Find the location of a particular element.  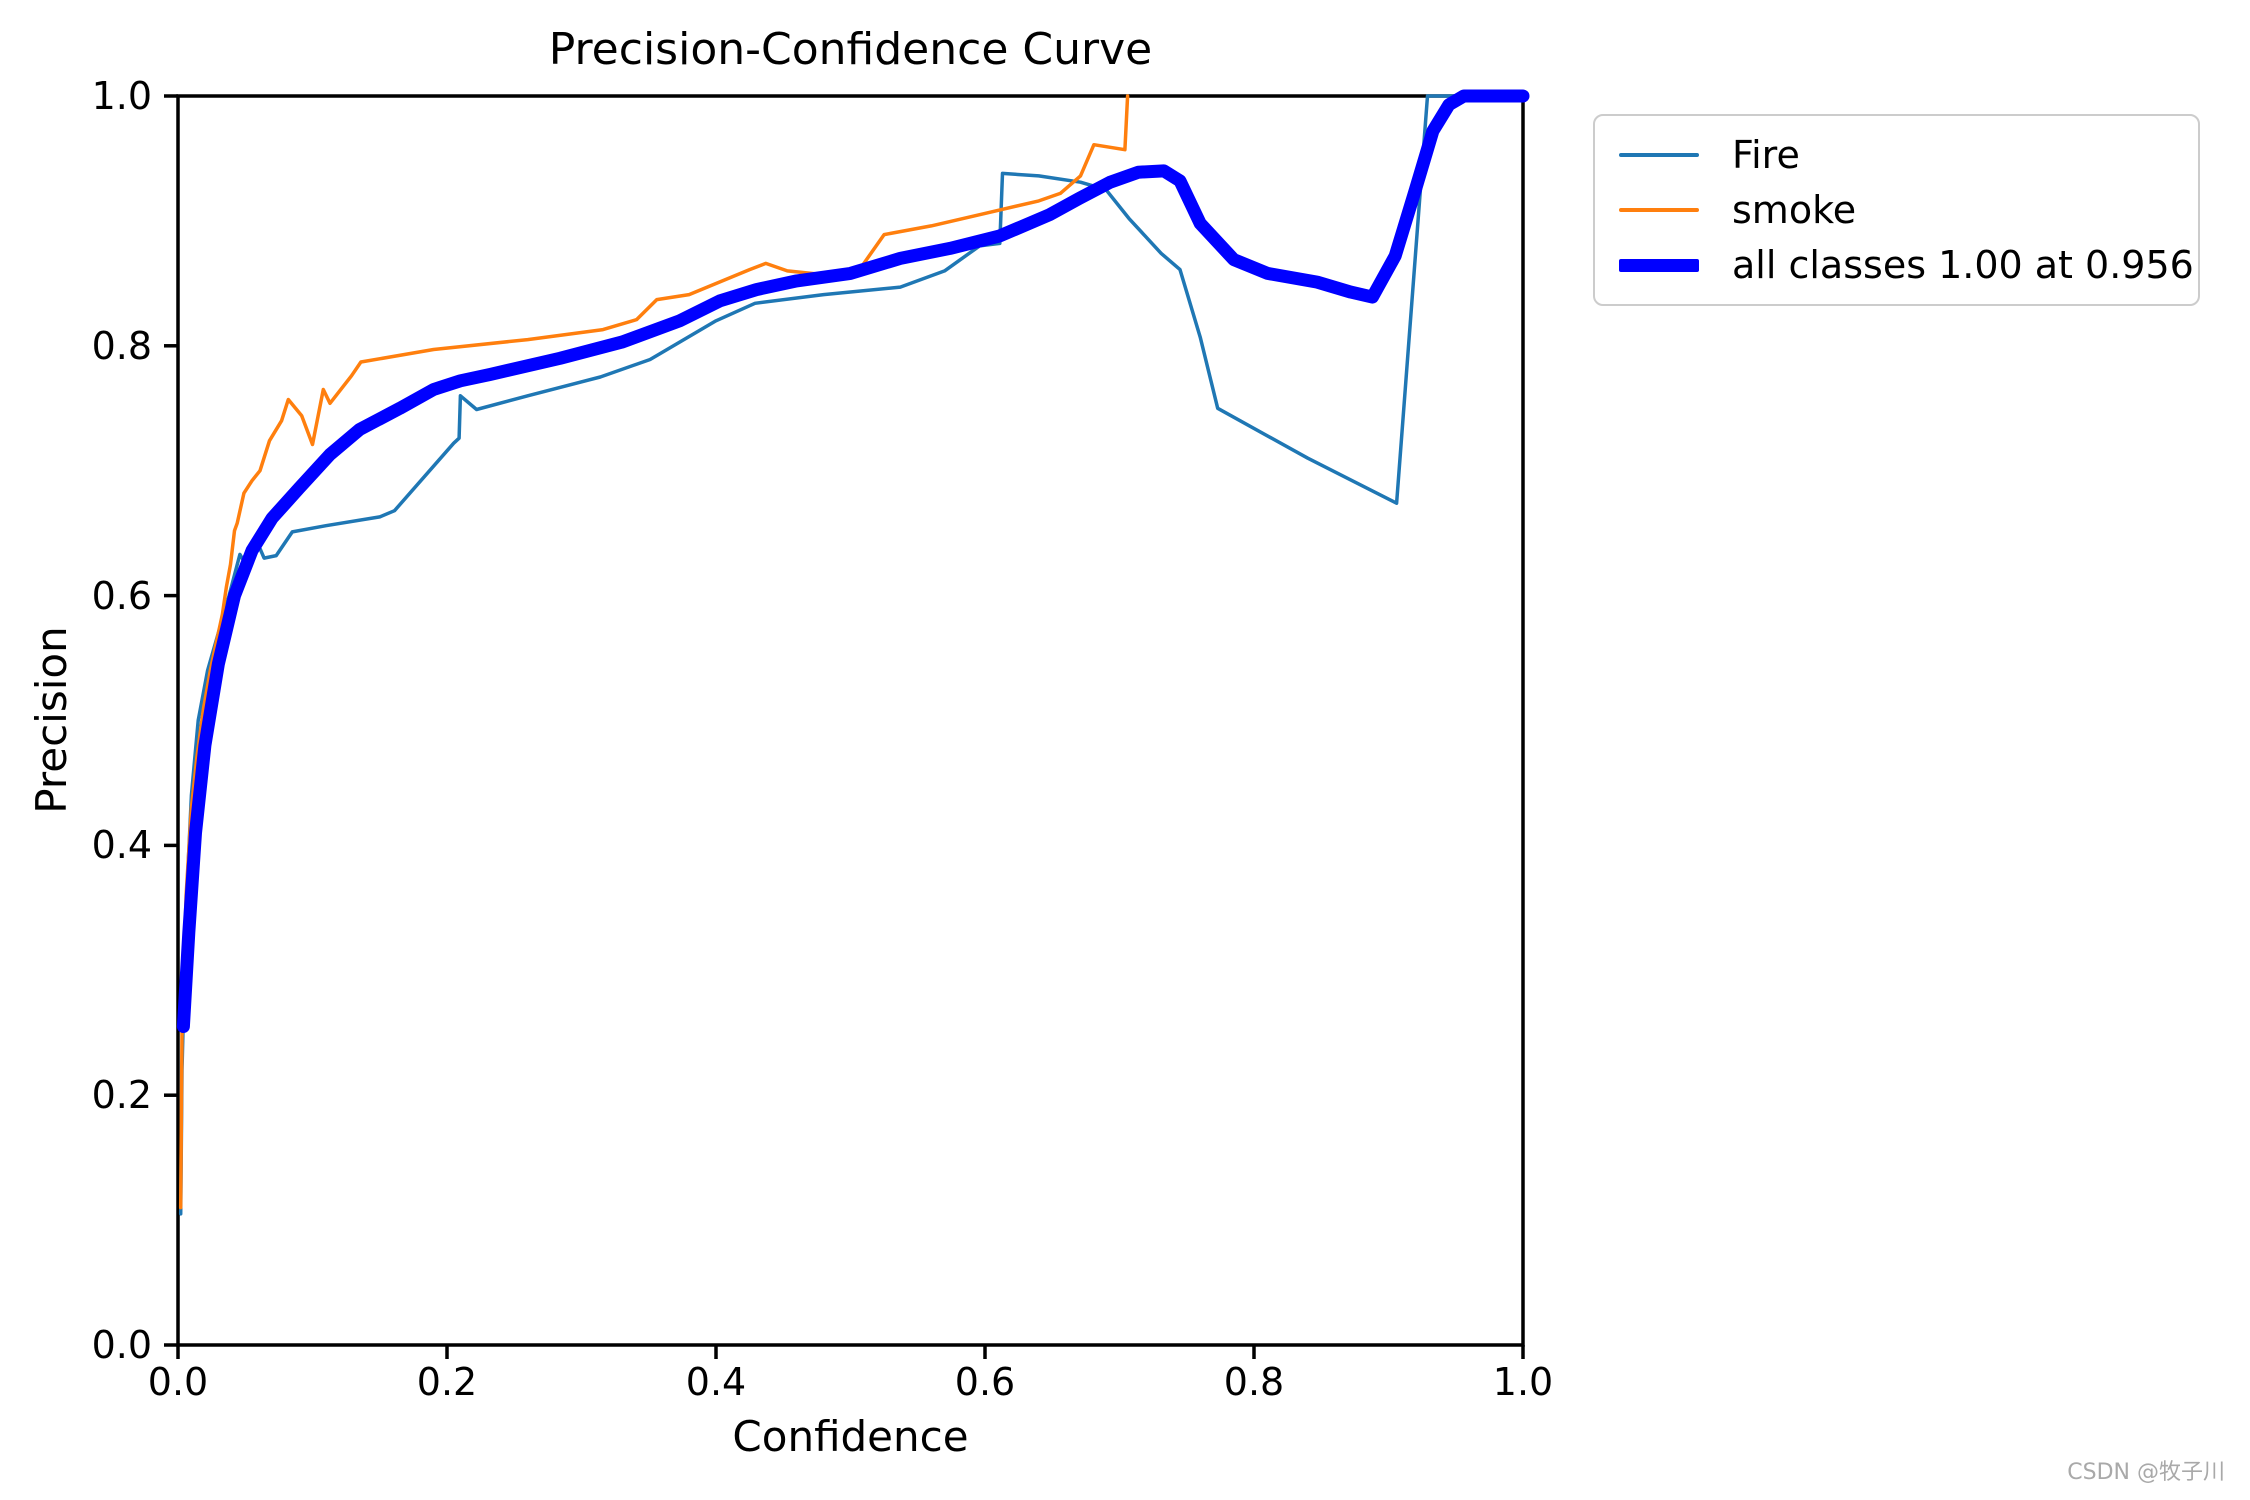

x-tick-label: 0.8 is located at coordinates (1254, 1382).